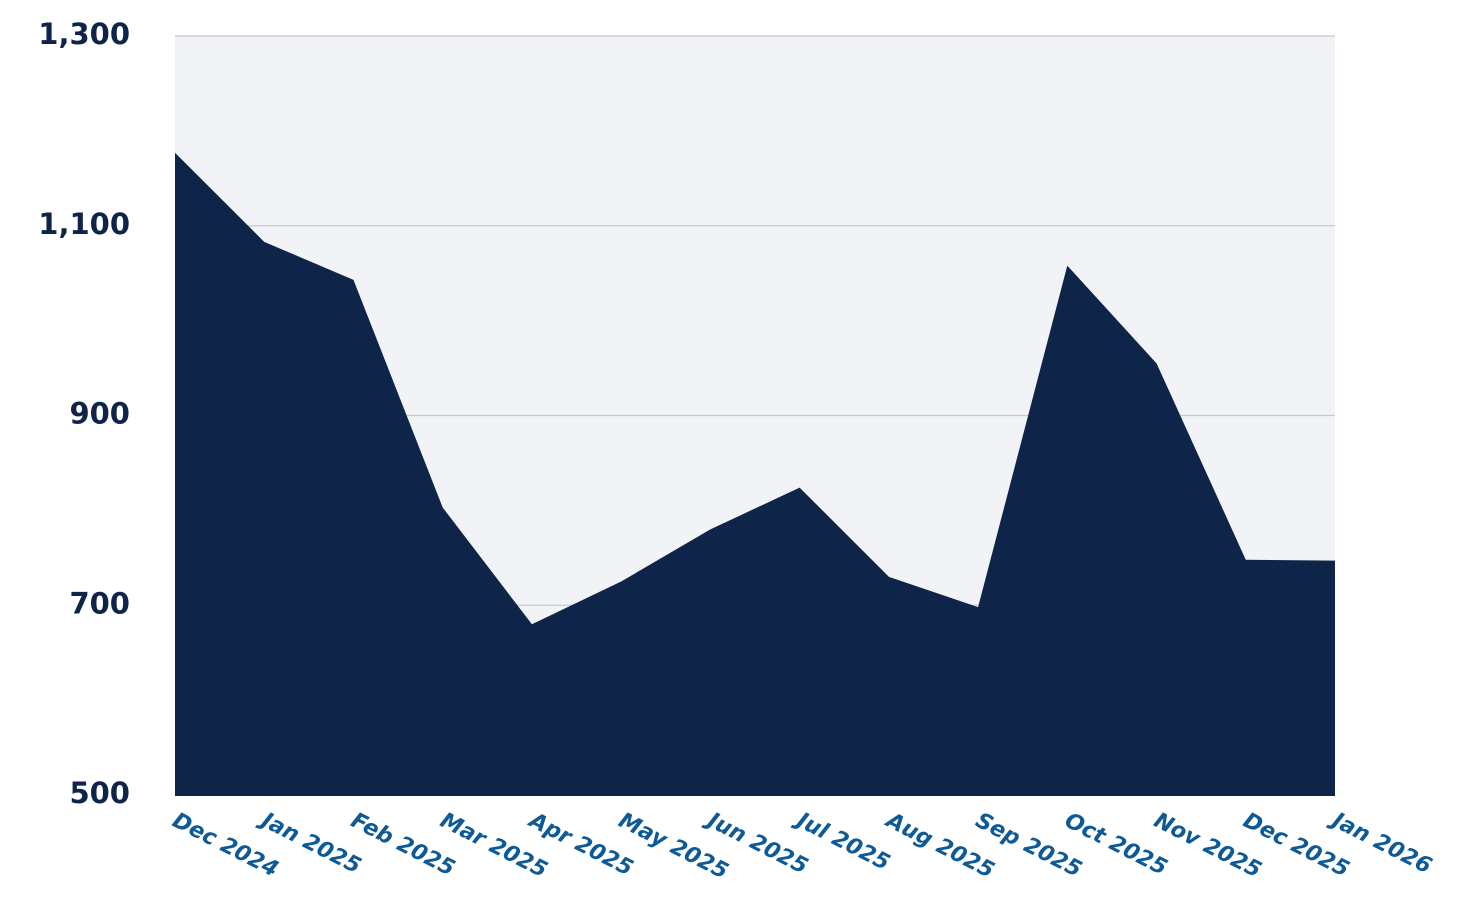  Describe the element at coordinates (99, 793) in the screenshot. I see `y-tick-label: 500` at that location.